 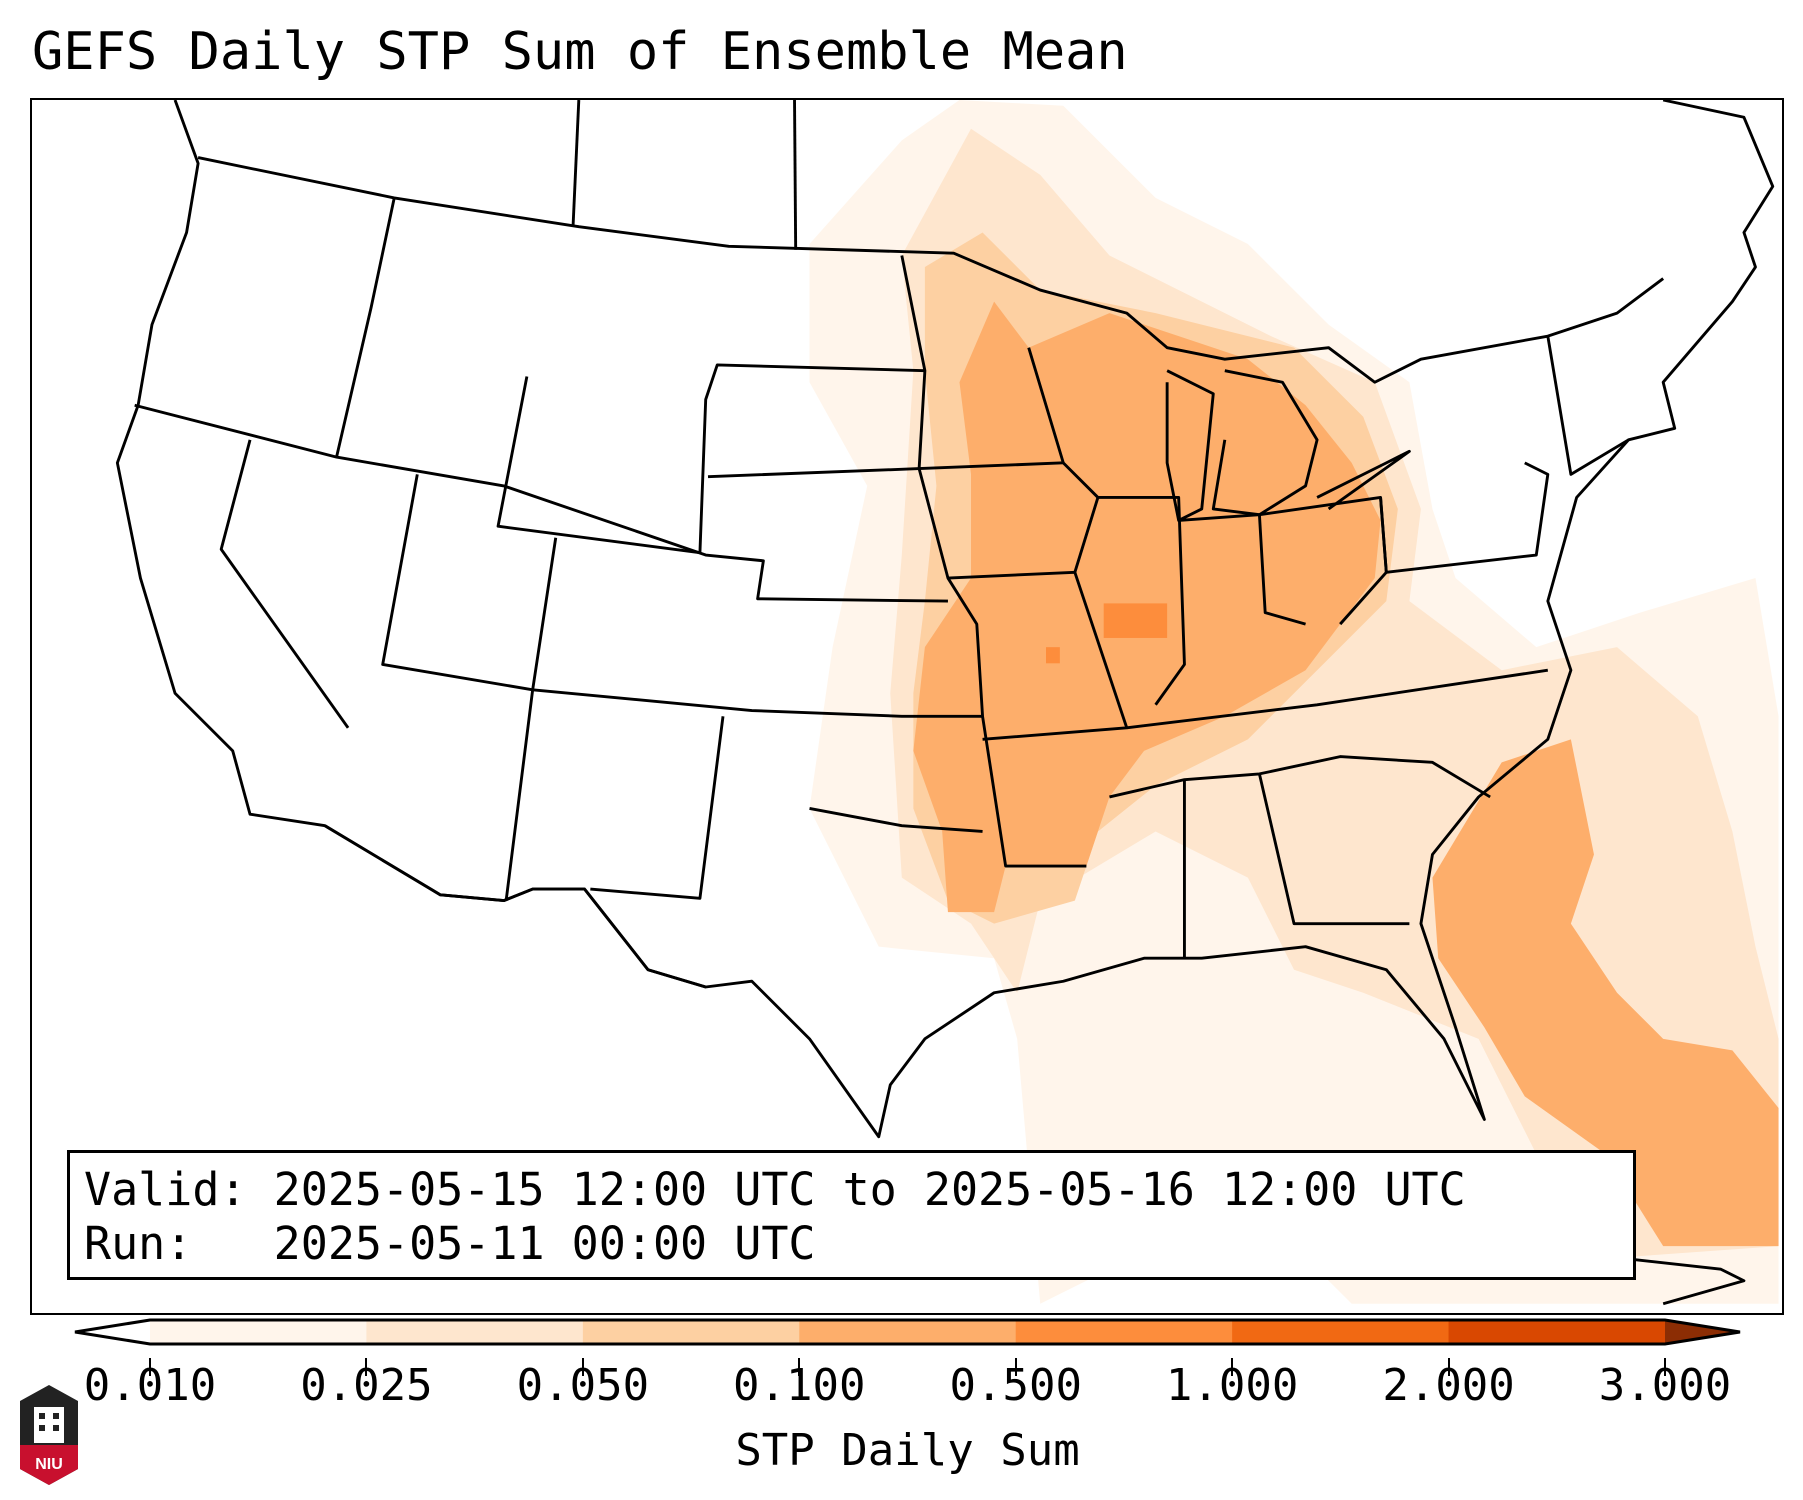 I want to click on colorbar-under-arrow, so click(x=112, y=1332).